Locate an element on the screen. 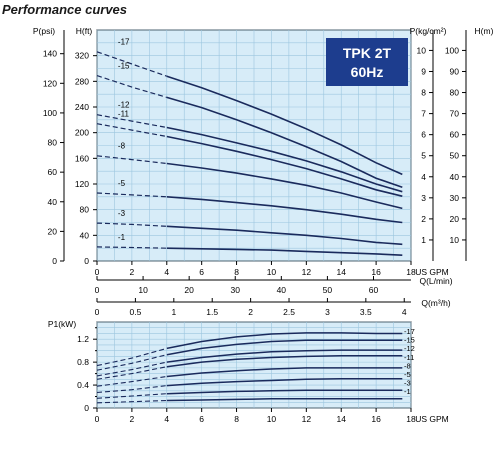  m3h-tick-label: 1.5 is located at coordinates (212, 312).